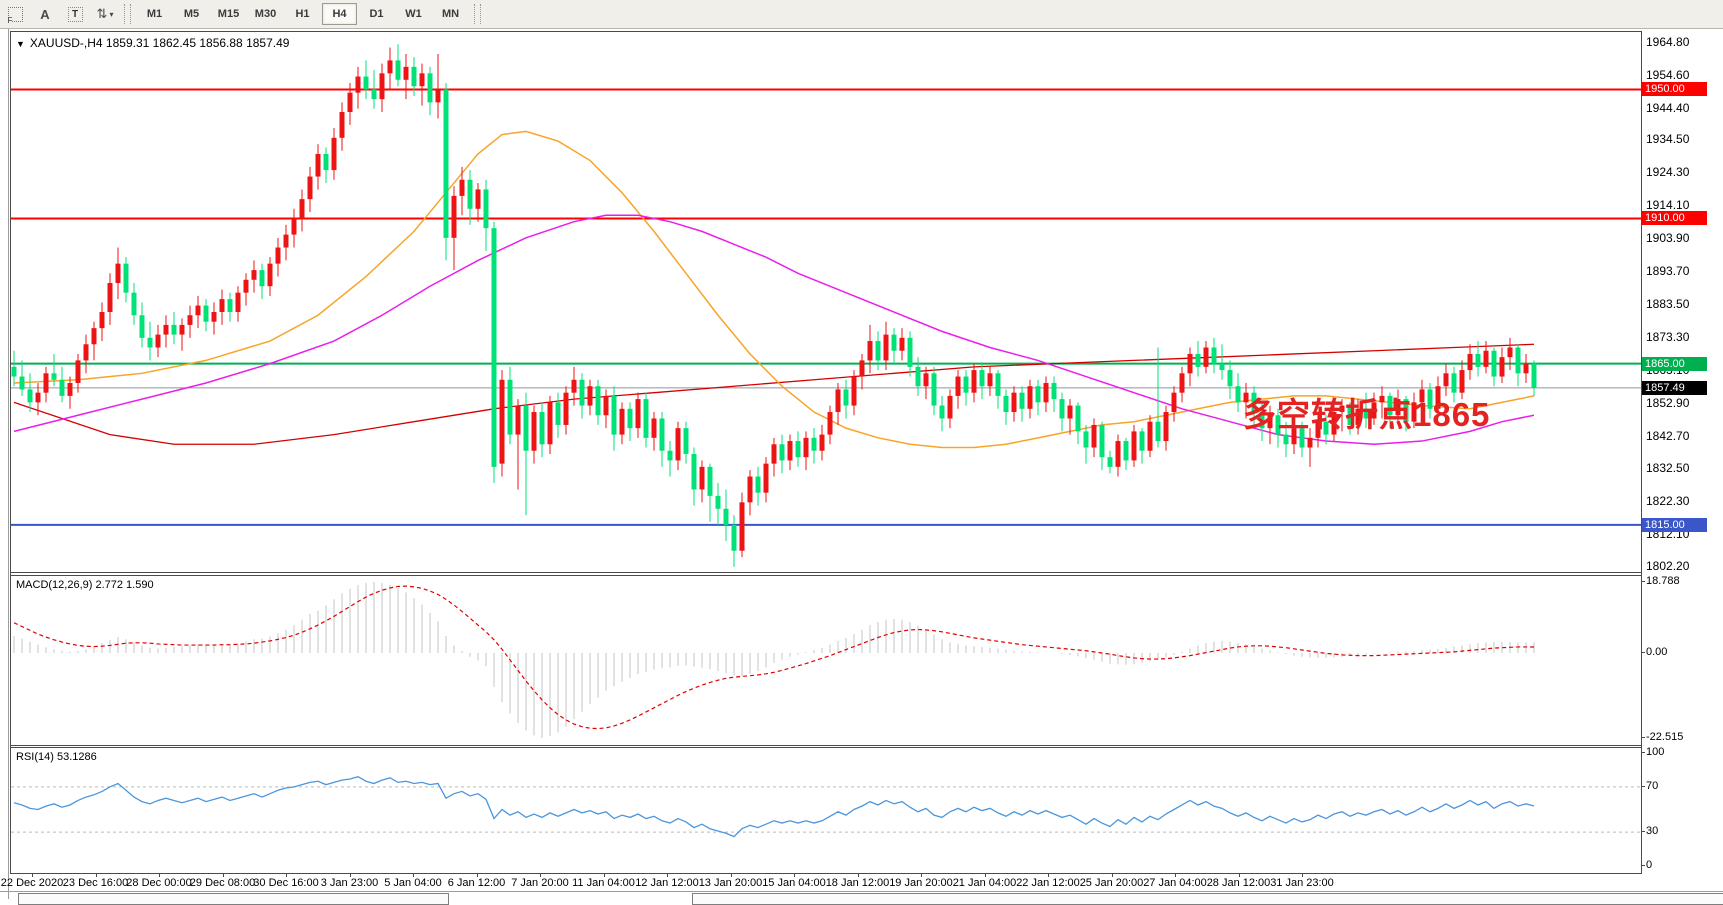 This screenshot has height=905, width=1723. I want to click on price-tick-1802.20: 1802.20, so click(1684, 566).